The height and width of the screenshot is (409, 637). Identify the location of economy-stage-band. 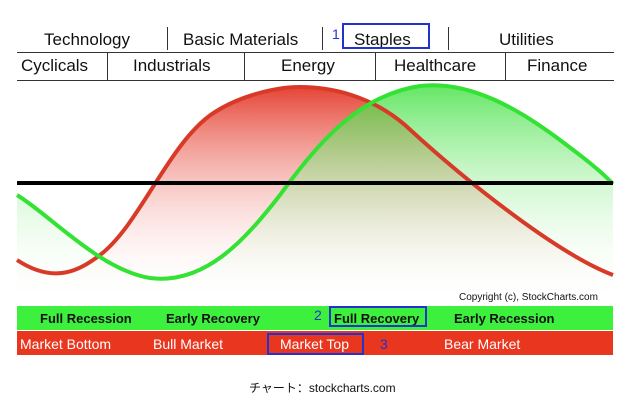
(315, 318).